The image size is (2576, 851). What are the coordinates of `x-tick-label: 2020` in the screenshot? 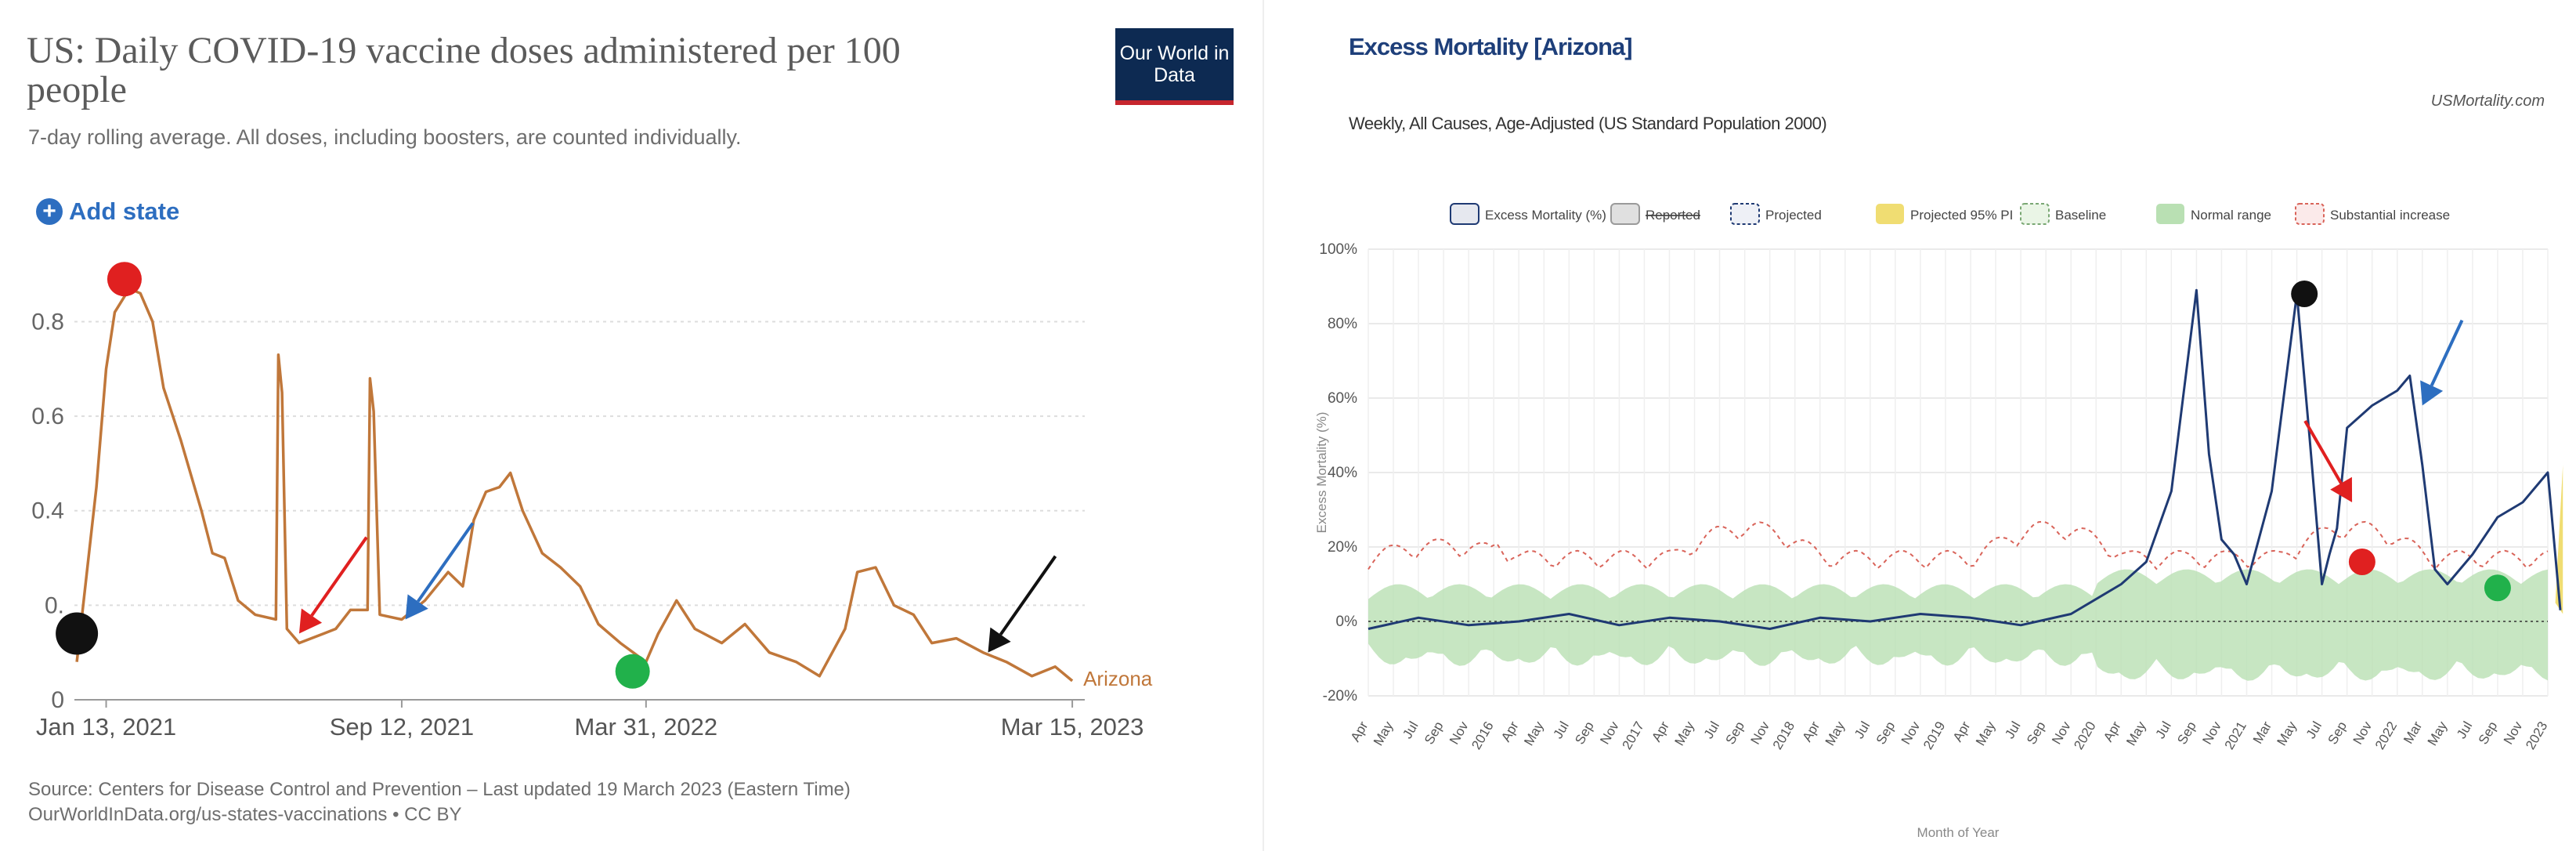 It's located at (2084, 736).